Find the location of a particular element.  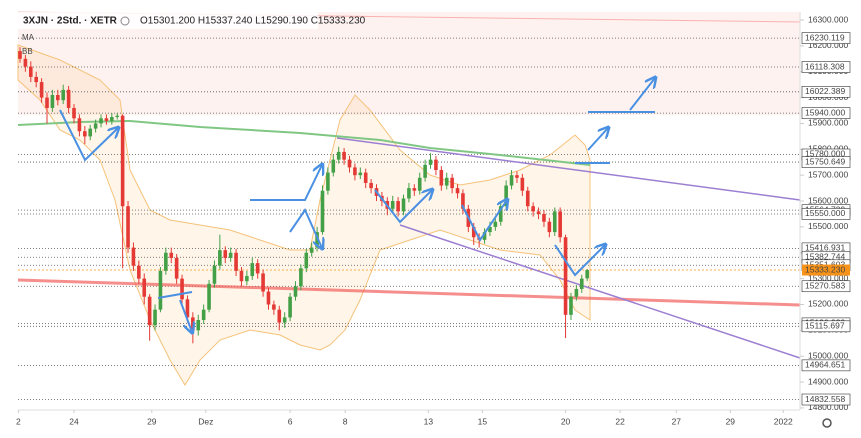

y-tick-label: 15000.000 is located at coordinates (828, 355).